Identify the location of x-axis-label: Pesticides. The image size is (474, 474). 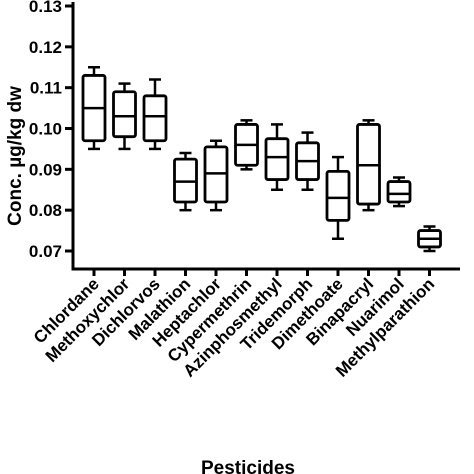
(248, 466).